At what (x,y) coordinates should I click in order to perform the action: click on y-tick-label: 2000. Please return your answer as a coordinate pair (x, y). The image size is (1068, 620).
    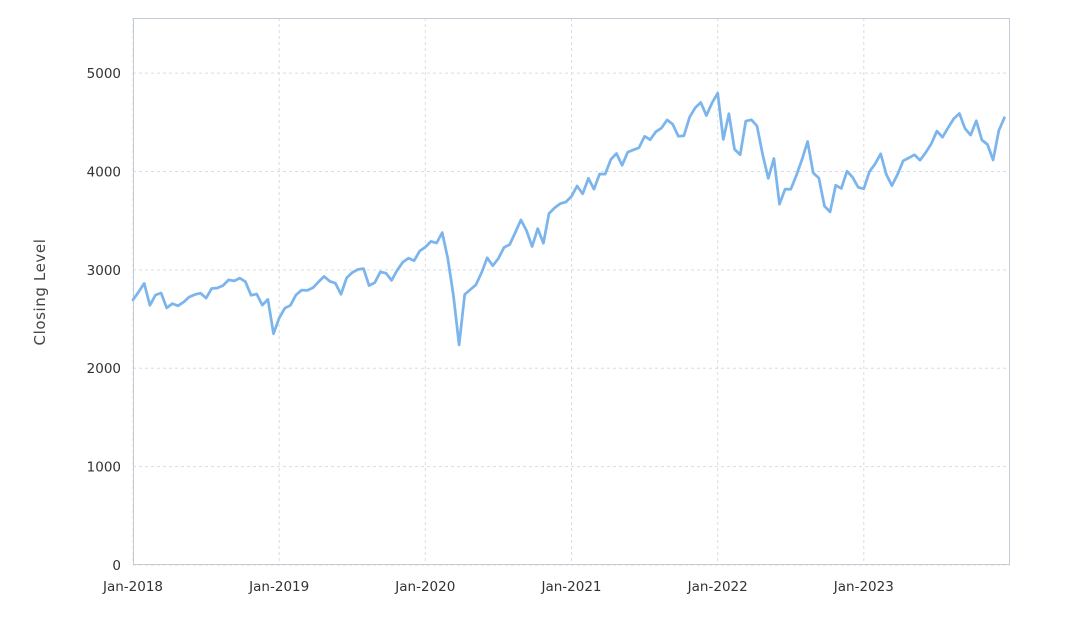
    Looking at the image, I should click on (104, 369).